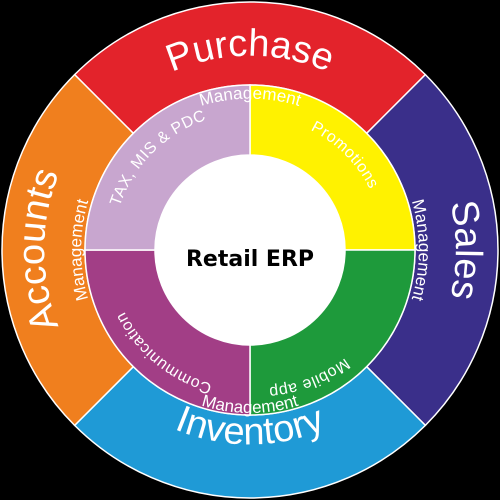  I want to click on svg-text: Sales, so click(465, 250).